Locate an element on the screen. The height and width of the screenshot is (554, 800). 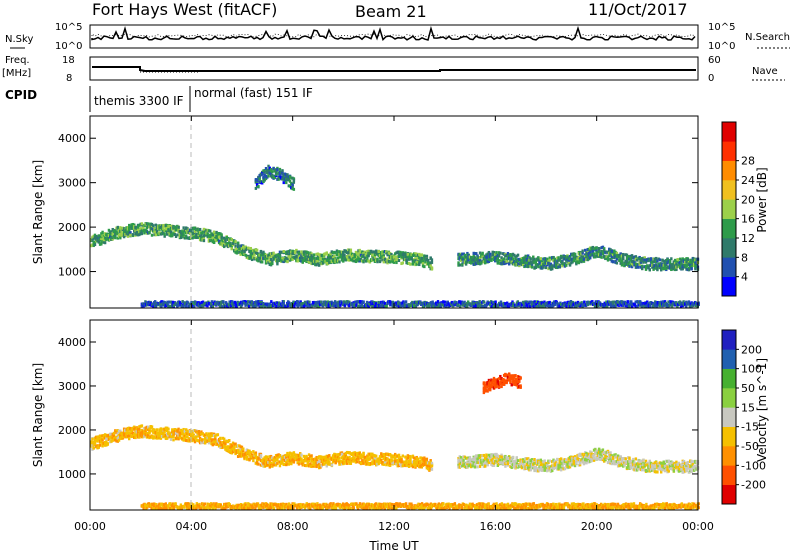
noise-right-tick-bottom: 10^0 is located at coordinates (721, 46).